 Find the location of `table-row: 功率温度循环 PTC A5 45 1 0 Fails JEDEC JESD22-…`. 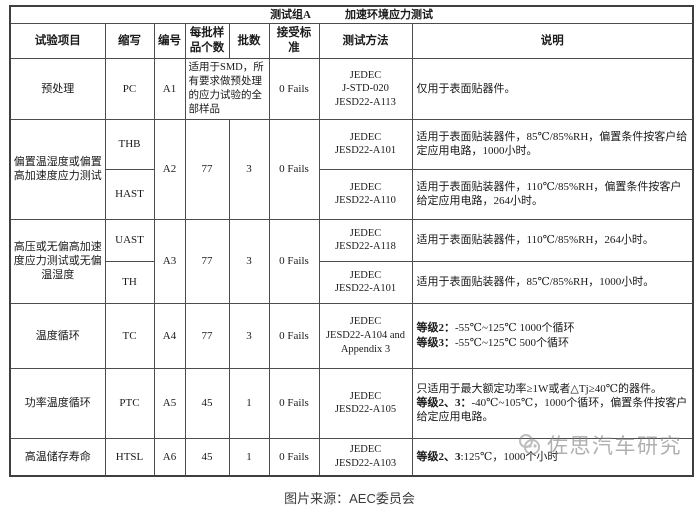

table-row: 功率温度循环 PTC A5 45 1 0 Fails JEDEC JESD22-… is located at coordinates (351, 403).